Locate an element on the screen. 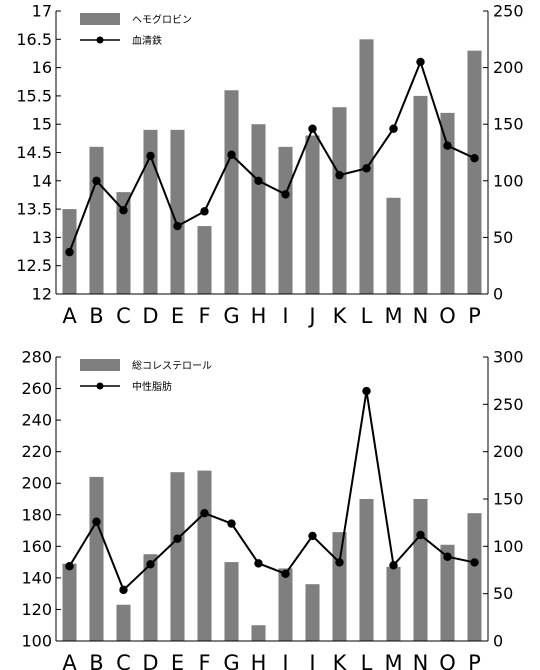 This screenshot has width=540, height=670. left-tick-label: 12.5 is located at coordinates (34, 265).